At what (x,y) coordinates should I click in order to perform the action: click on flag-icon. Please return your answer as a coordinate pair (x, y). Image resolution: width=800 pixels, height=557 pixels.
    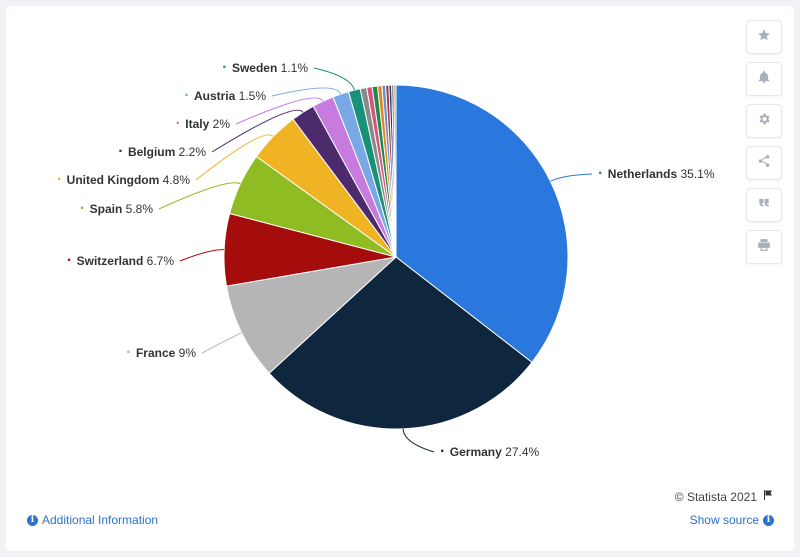
    Looking at the image, I should click on (768, 496).